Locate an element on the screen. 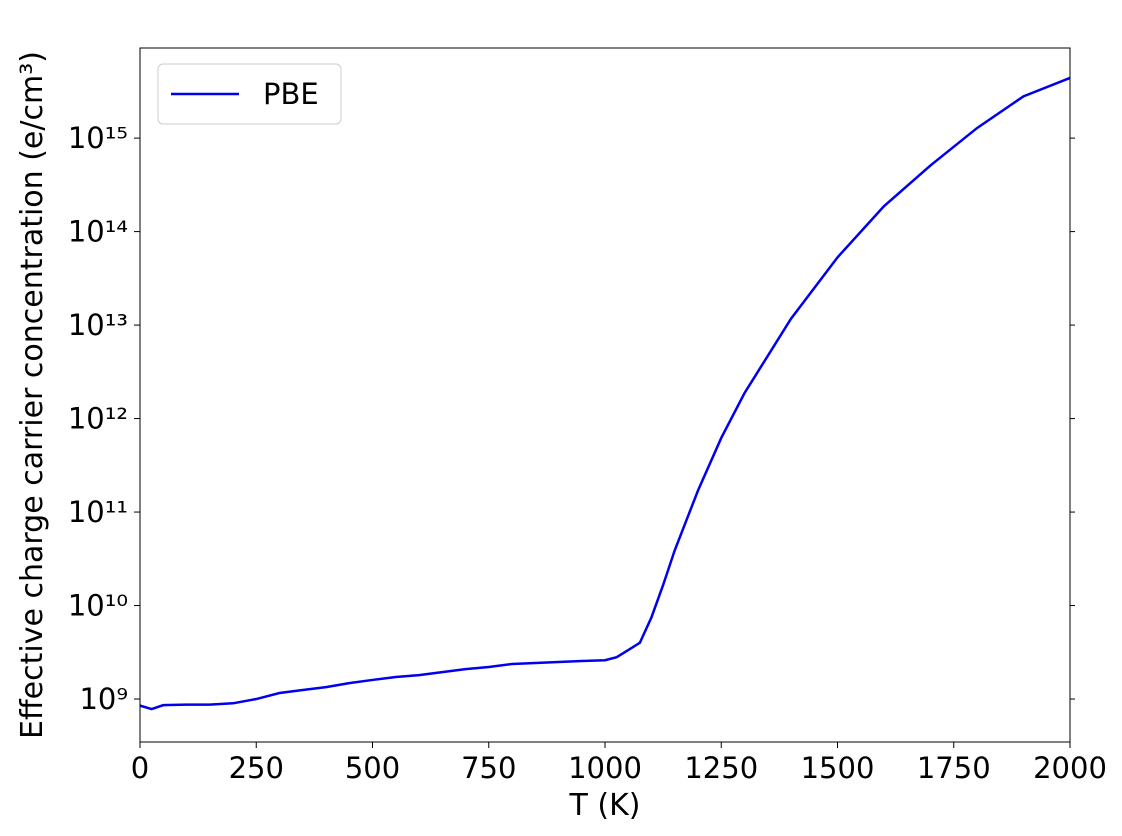 This screenshot has height=836, width=1122. y-tick-label: 10¹¹ is located at coordinates (98, 512).